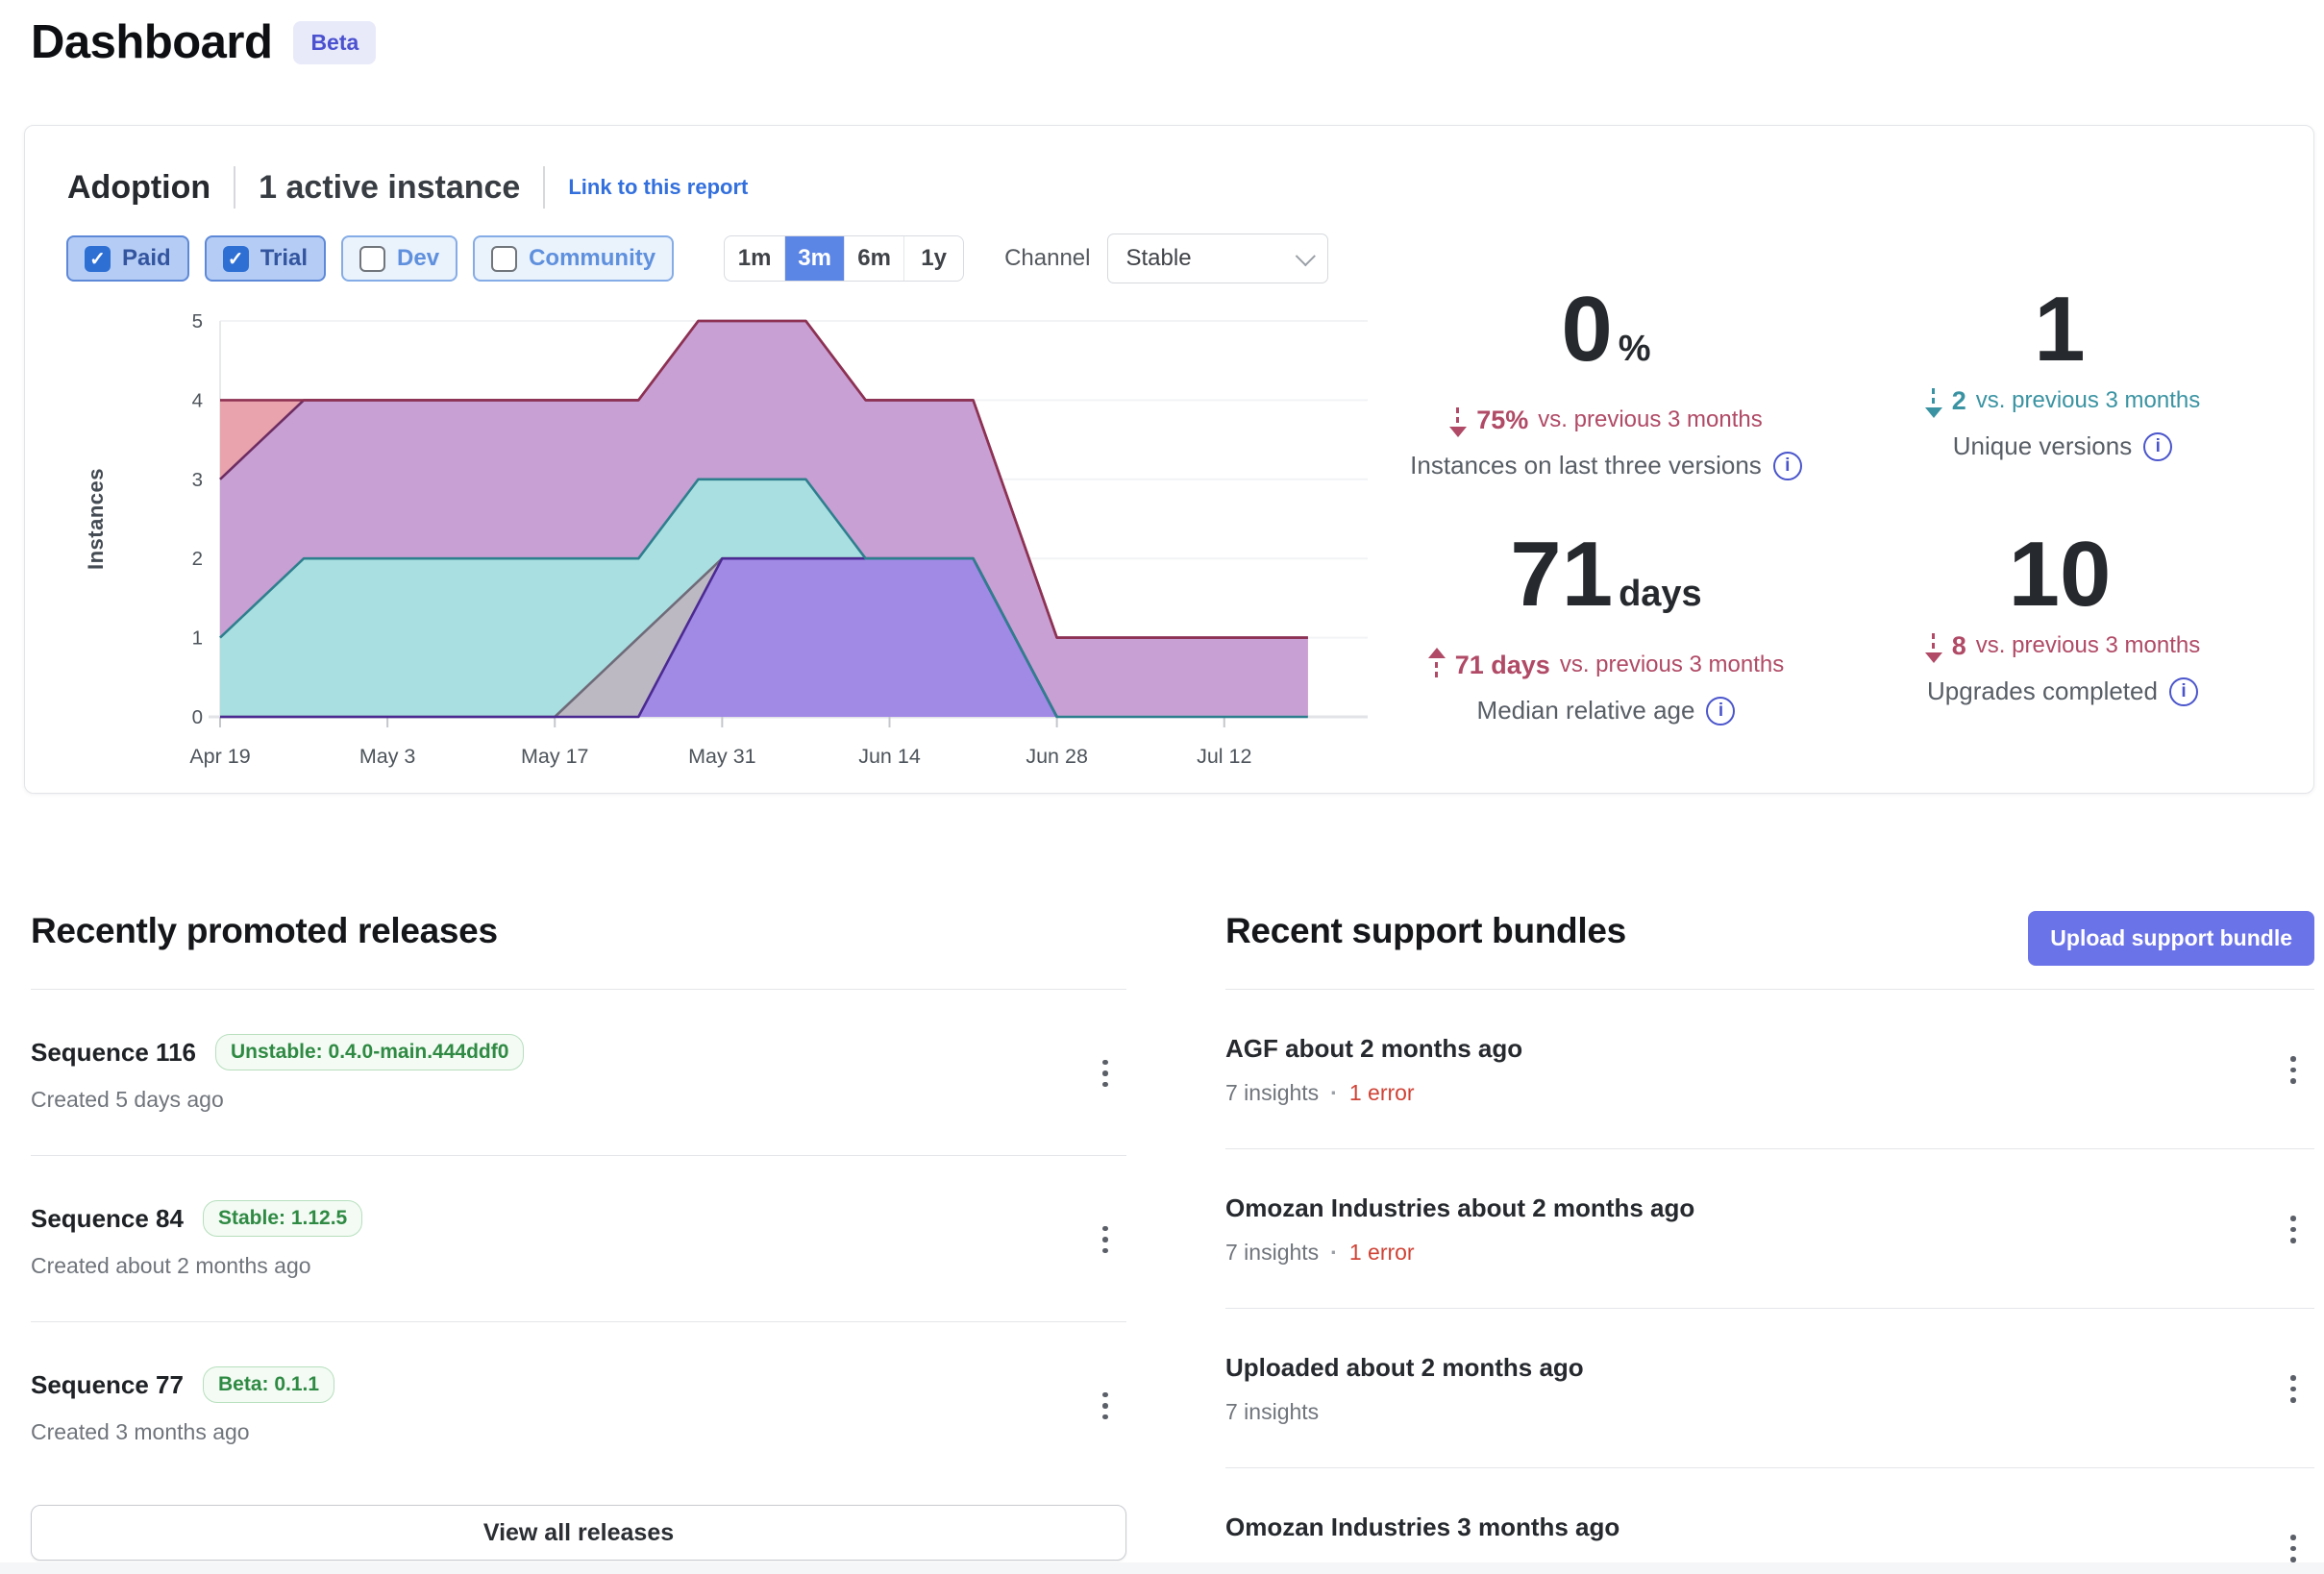  I want to click on stat-number-text: 0, so click(1587, 329).